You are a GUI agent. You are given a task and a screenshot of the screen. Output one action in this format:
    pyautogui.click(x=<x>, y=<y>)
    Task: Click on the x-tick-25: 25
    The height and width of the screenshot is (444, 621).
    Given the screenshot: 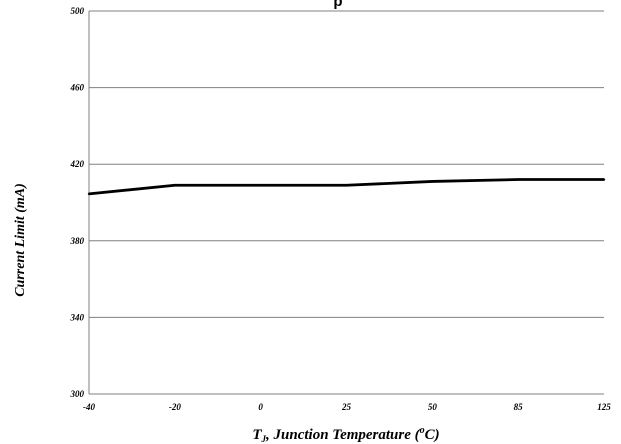 What is the action you would take?
    pyautogui.click(x=346, y=407)
    